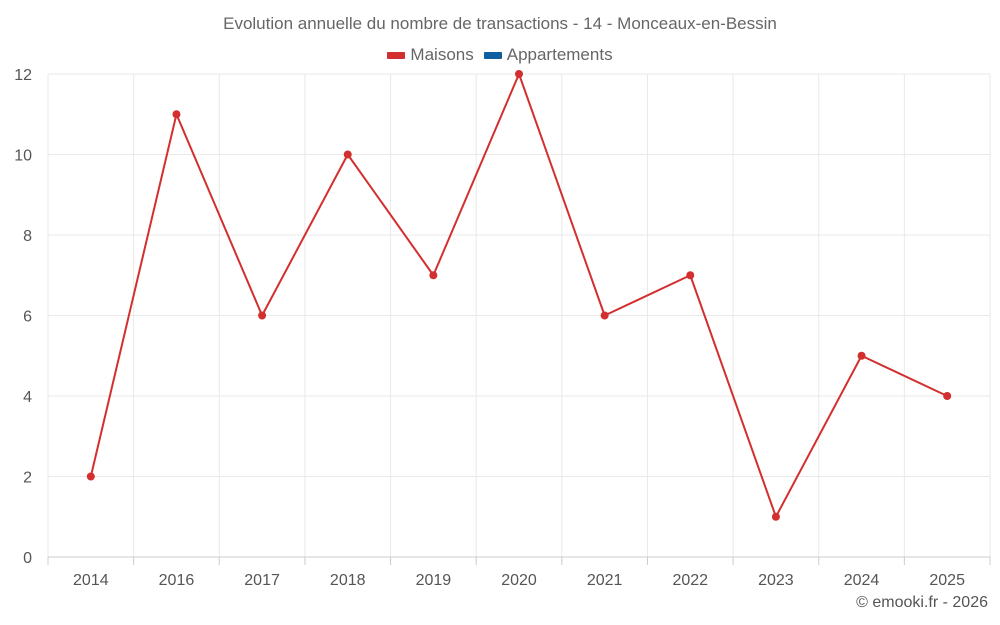 This screenshot has width=1000, height=625. Describe the element at coordinates (776, 580) in the screenshot. I see `x-tick-label: 2023` at that location.